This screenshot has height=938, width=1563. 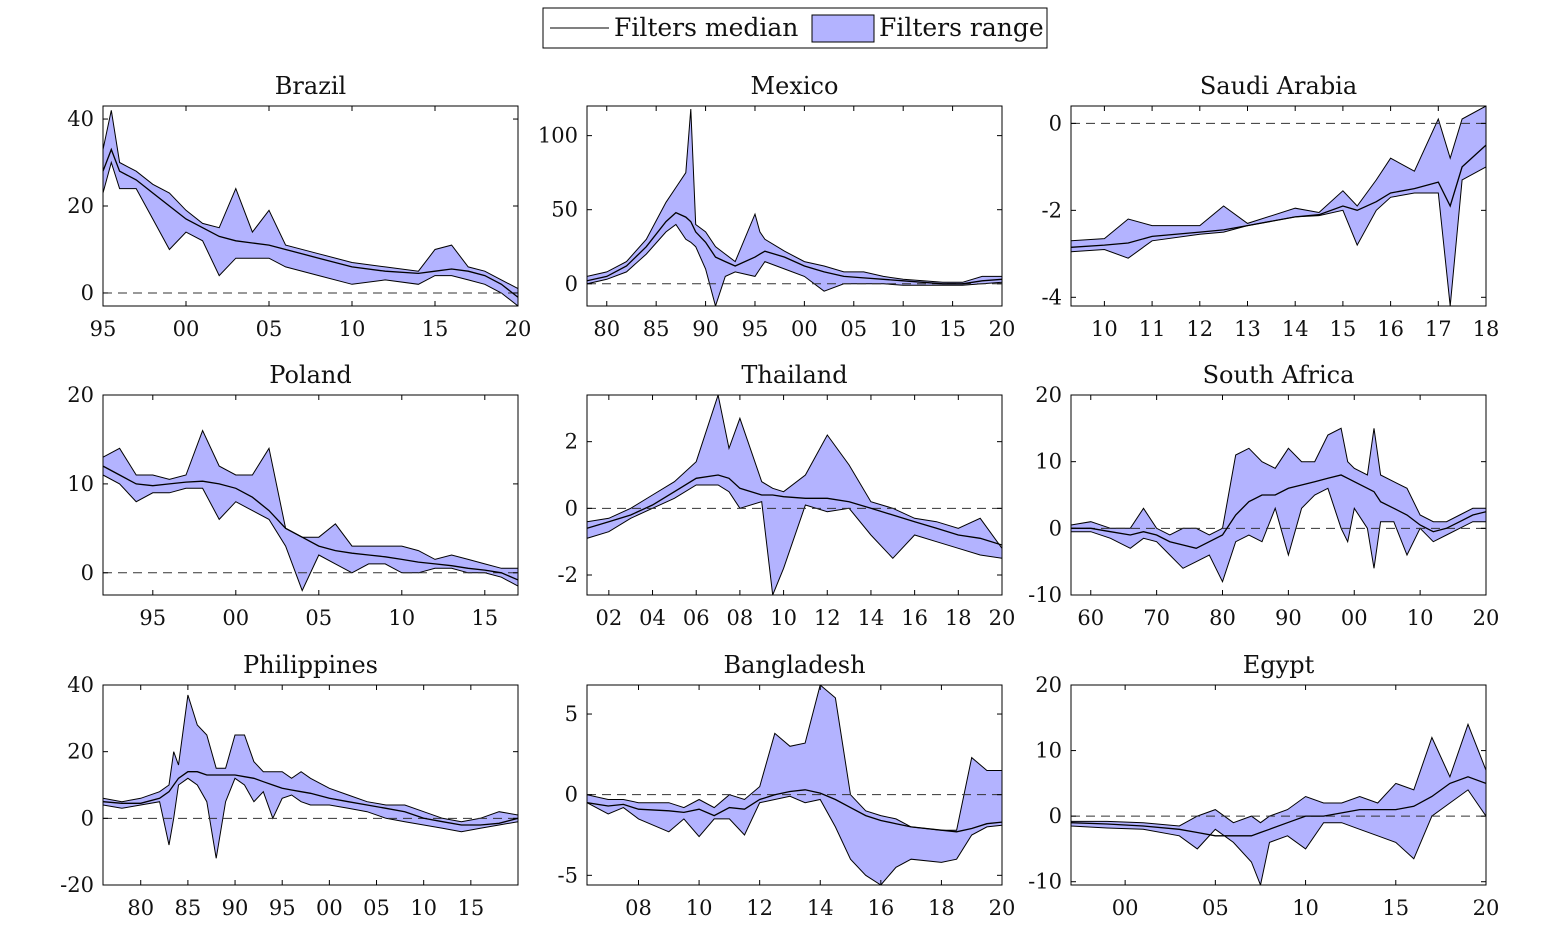 What do you see at coordinates (652, 618) in the screenshot?
I see `x-tick-label: 04` at bounding box center [652, 618].